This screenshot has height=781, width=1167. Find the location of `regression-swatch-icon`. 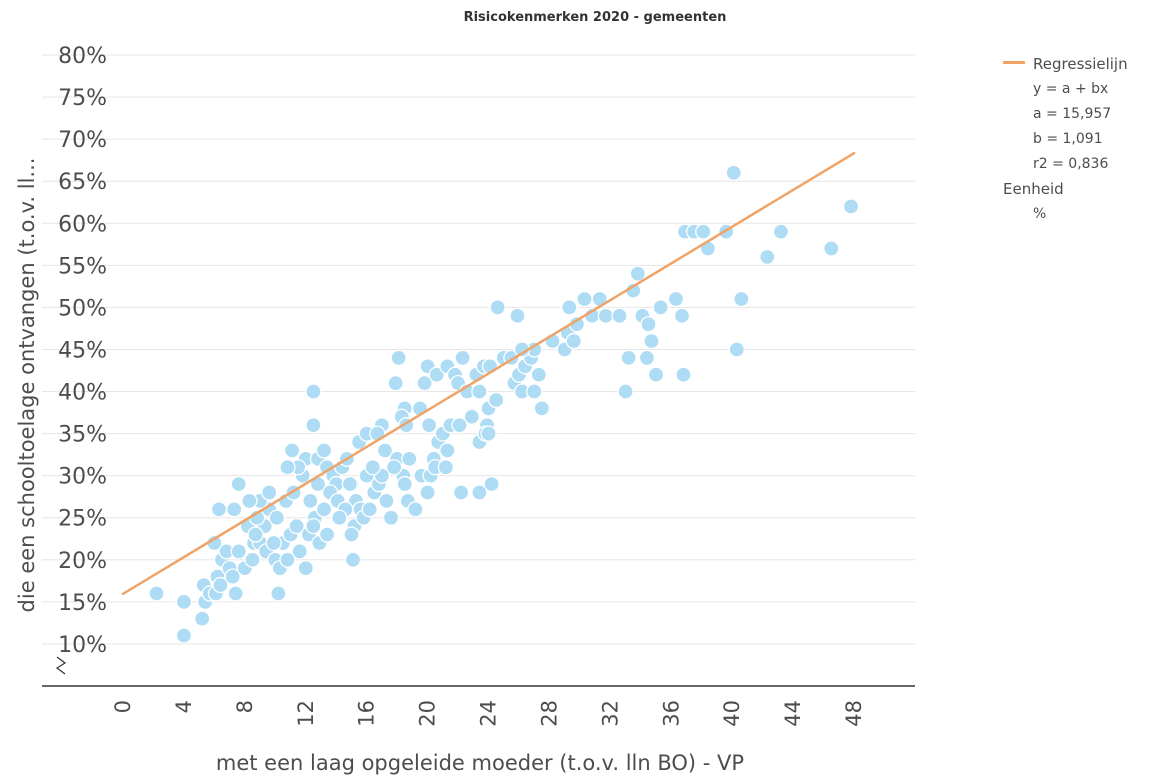

regression-swatch-icon is located at coordinates (1014, 62).